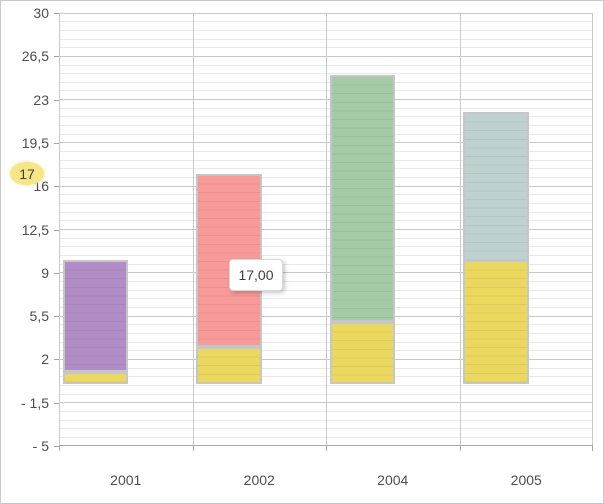  What do you see at coordinates (393, 480) in the screenshot?
I see `x-category-label: 2004` at bounding box center [393, 480].